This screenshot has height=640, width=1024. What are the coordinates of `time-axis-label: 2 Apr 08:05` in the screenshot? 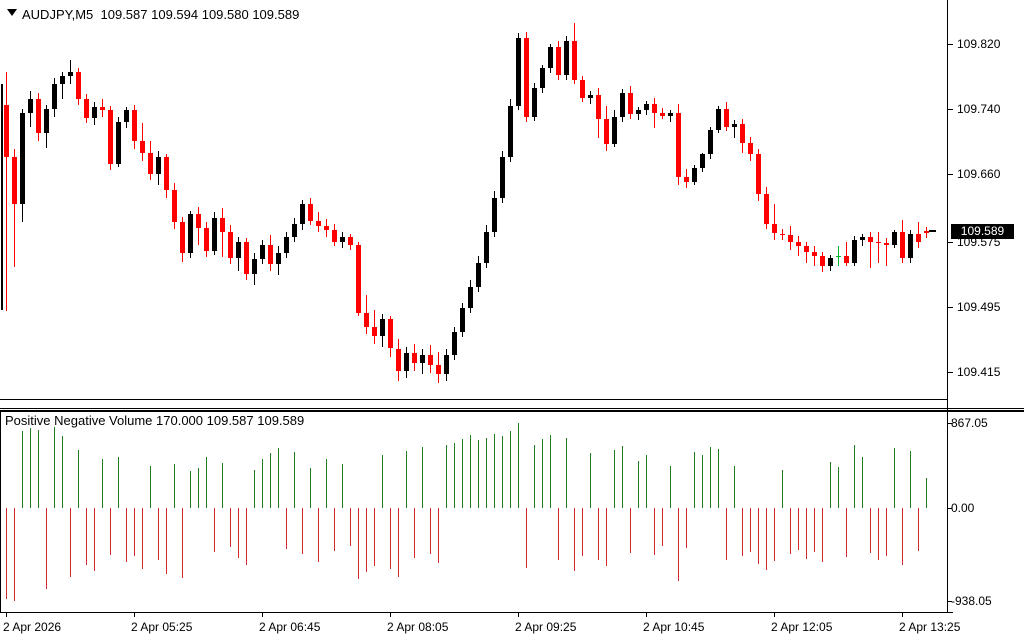 It's located at (418, 627).